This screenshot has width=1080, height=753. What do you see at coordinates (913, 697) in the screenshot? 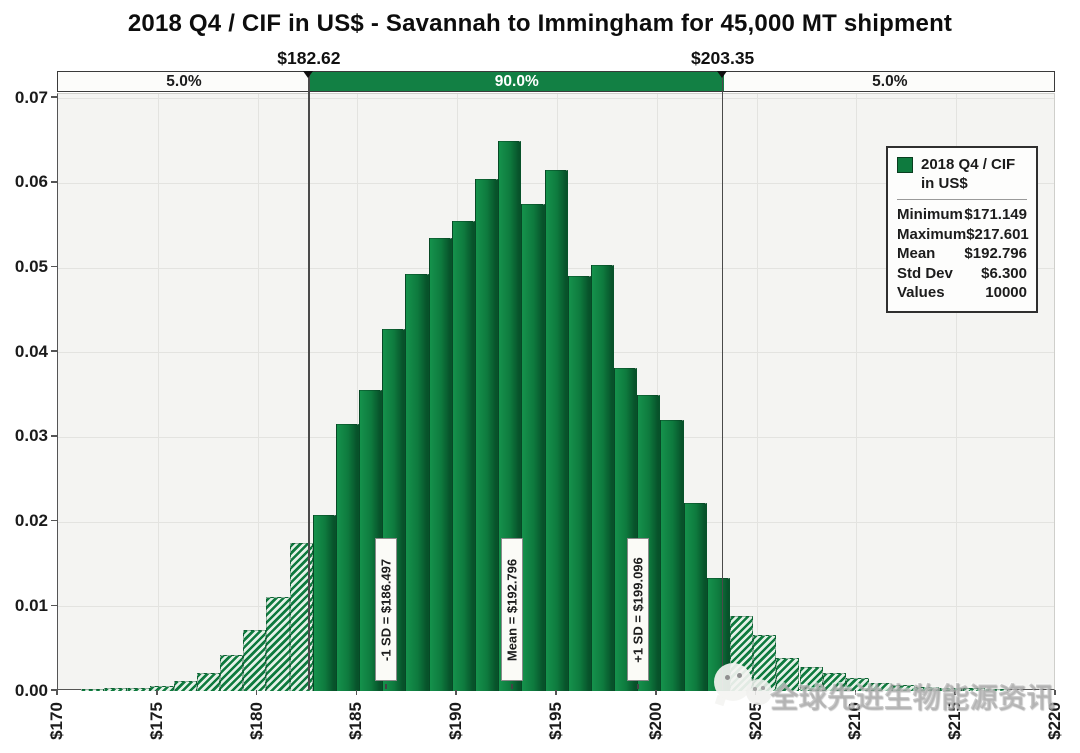
I see `watermark-text: 全球先进生物能源资讯` at bounding box center [913, 697].